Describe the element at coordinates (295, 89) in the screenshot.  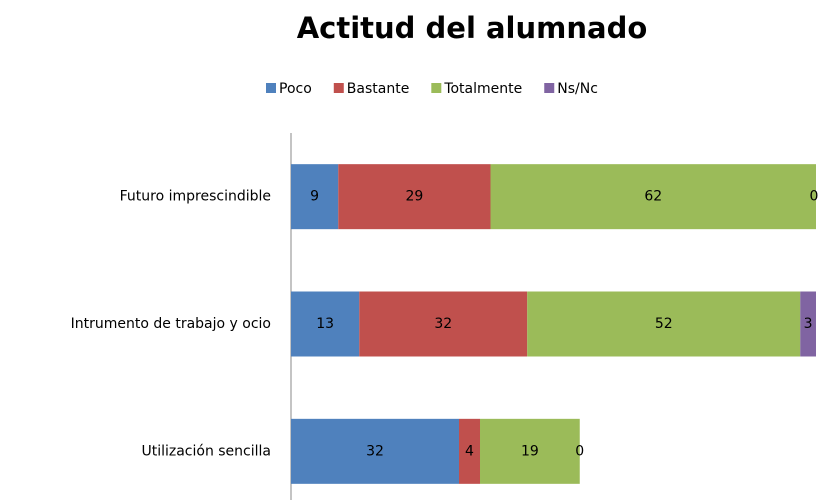
I see `legend-label: Poco` at that location.